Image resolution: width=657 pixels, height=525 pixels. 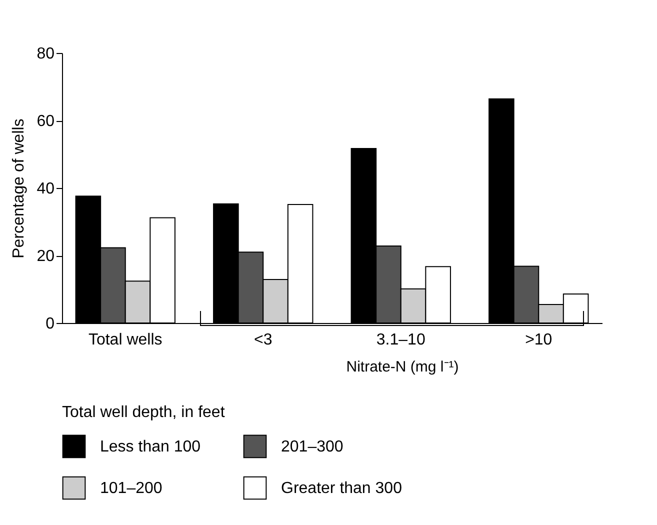 What do you see at coordinates (45, 189) in the screenshot?
I see `y-tick-label: 40` at bounding box center [45, 189].